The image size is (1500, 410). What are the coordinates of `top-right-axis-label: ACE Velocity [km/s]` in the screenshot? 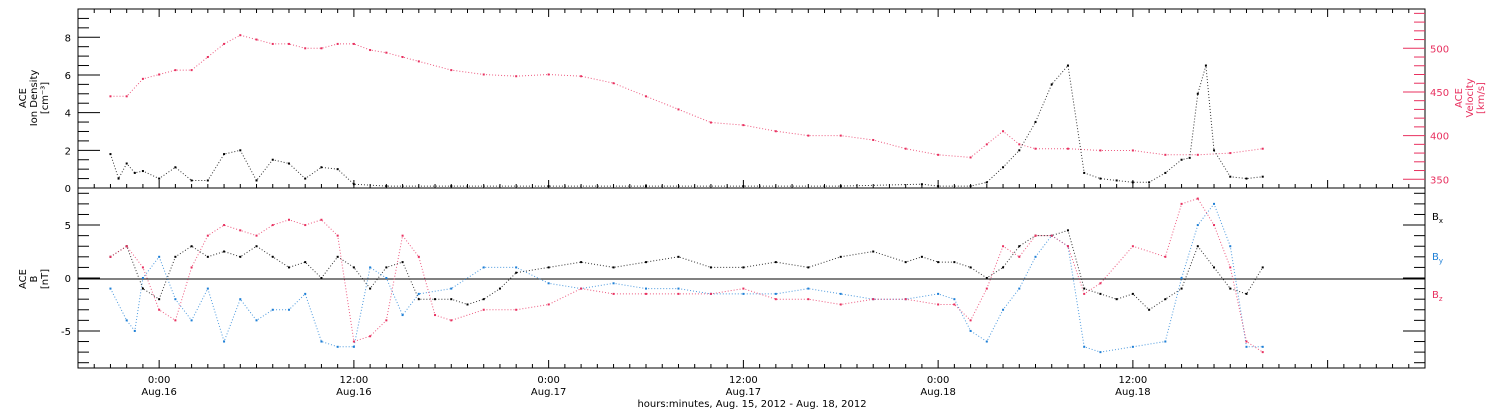 It's located at (1470, 97).